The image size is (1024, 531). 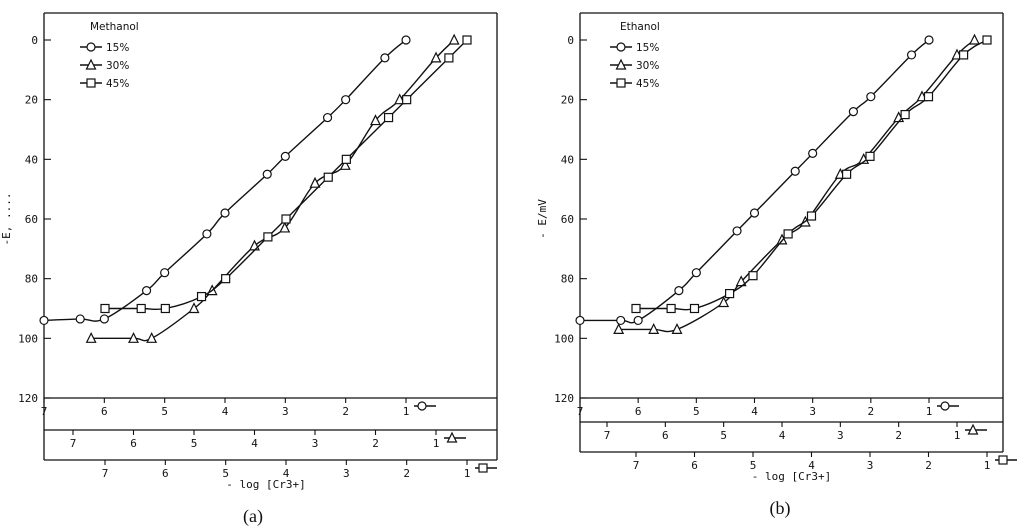 What do you see at coordinates (780, 508) in the screenshot?
I see `panel-caption: (b)` at bounding box center [780, 508].